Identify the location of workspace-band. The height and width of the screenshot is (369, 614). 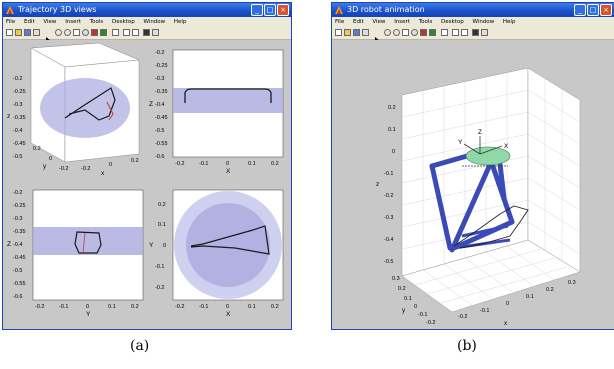
(88, 241).